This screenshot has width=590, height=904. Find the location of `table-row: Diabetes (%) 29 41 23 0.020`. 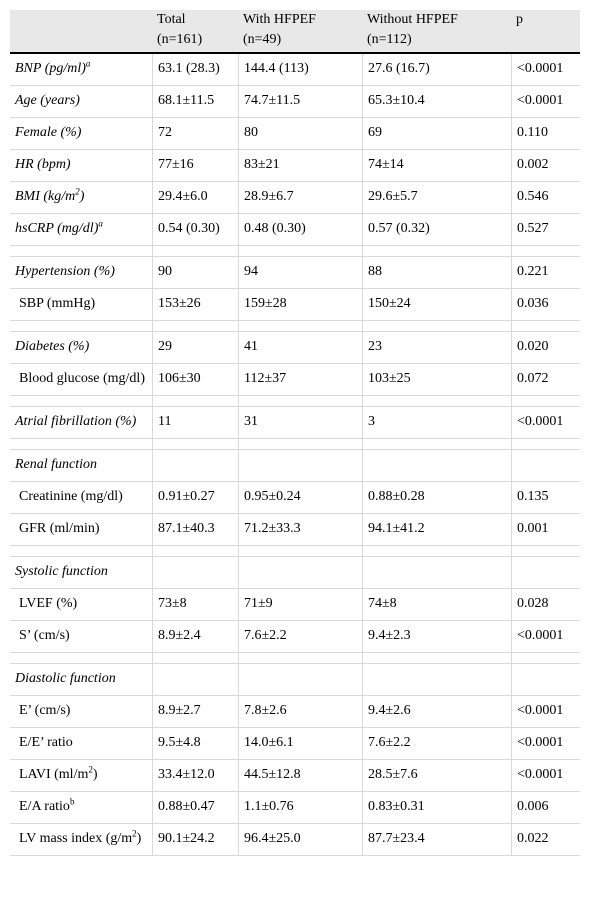

table-row: Diabetes (%) 29 41 23 0.020 is located at coordinates (295, 348).